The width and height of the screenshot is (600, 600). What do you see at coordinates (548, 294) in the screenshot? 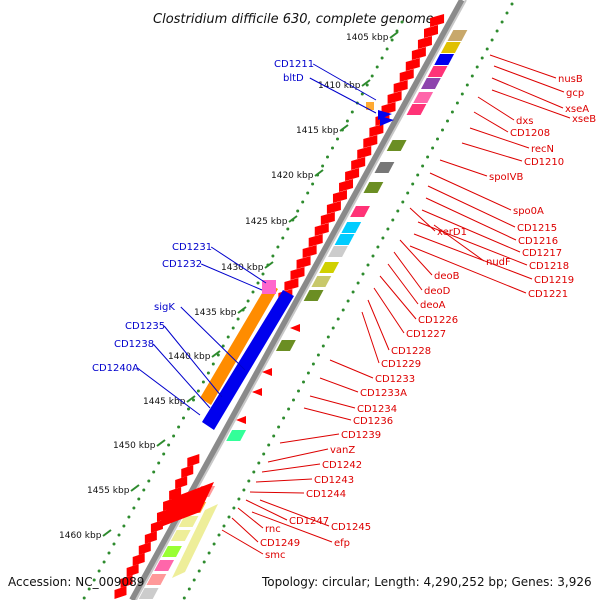
I see `gene-label-CD1221: CD1221` at bounding box center [548, 294].